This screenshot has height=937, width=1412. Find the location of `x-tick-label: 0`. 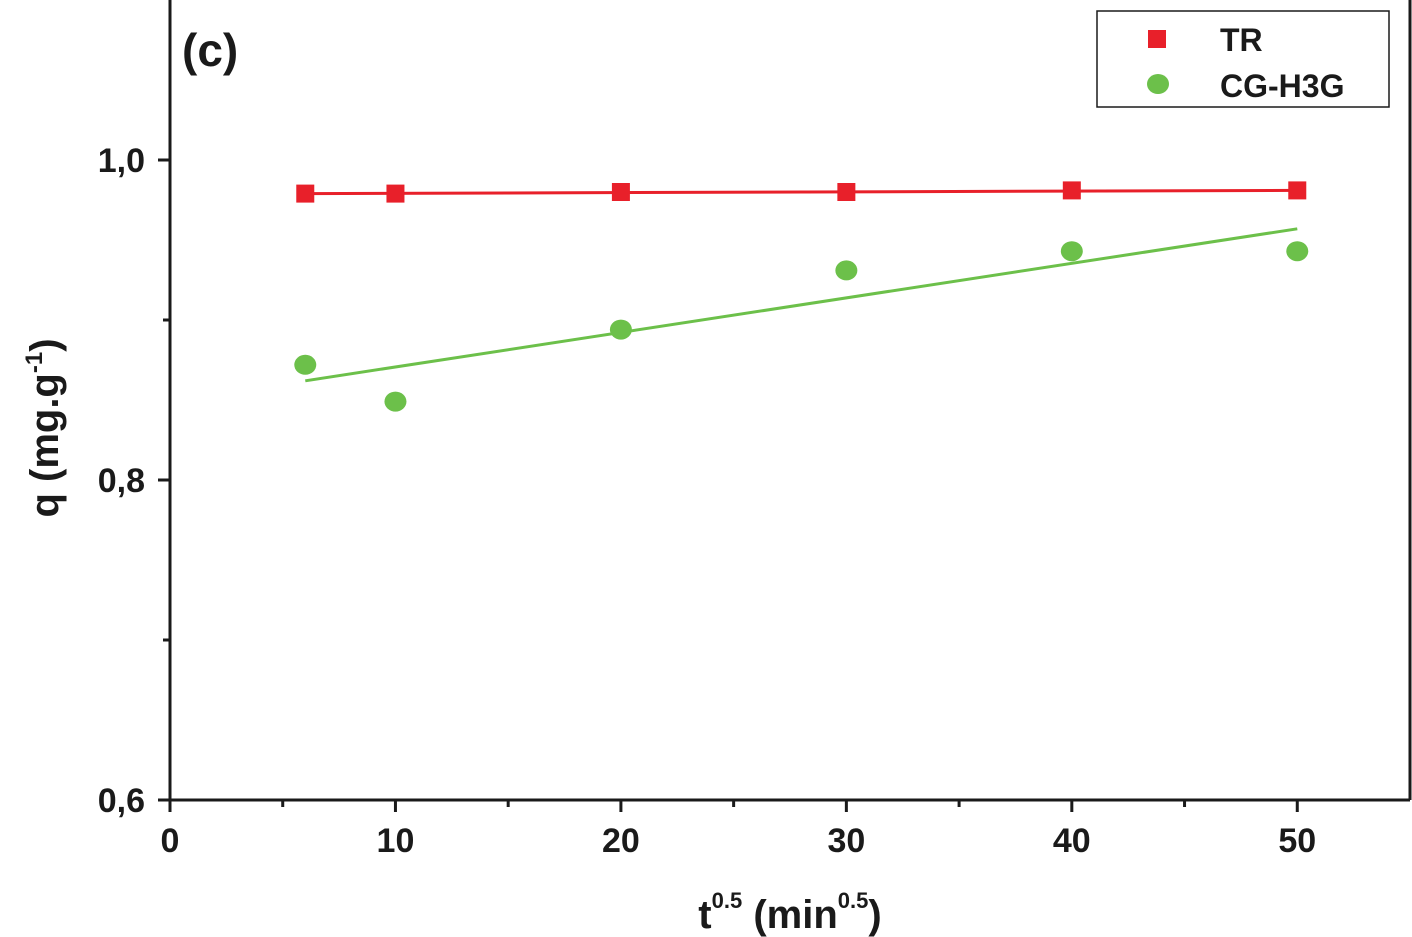

x-tick-label: 0 is located at coordinates (170, 841).